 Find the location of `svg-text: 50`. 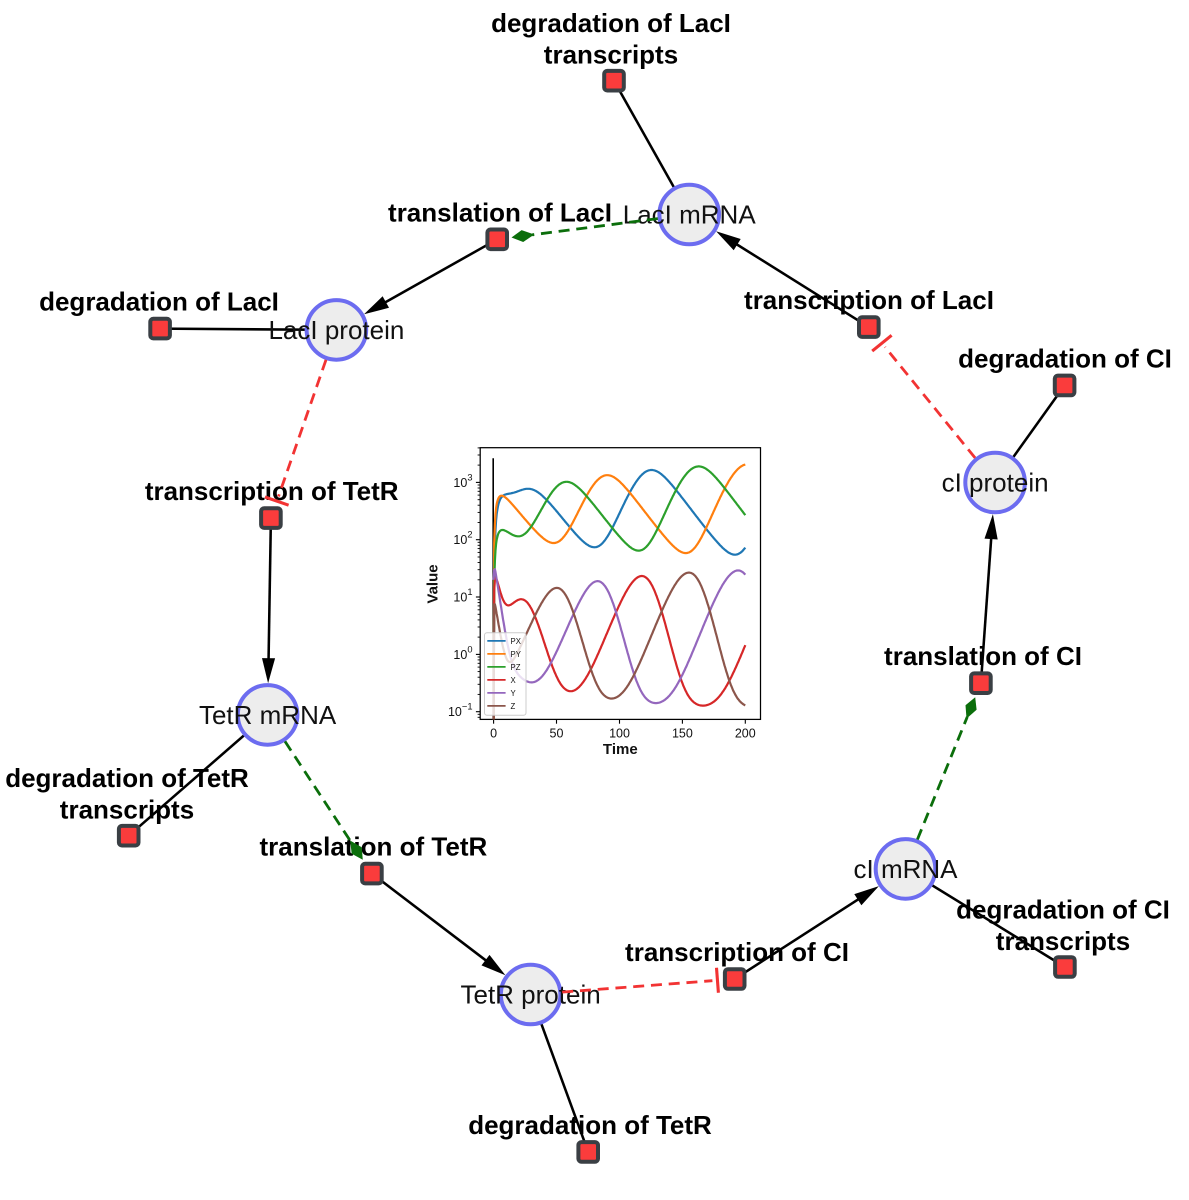

svg-text: 50 is located at coordinates (557, 734).